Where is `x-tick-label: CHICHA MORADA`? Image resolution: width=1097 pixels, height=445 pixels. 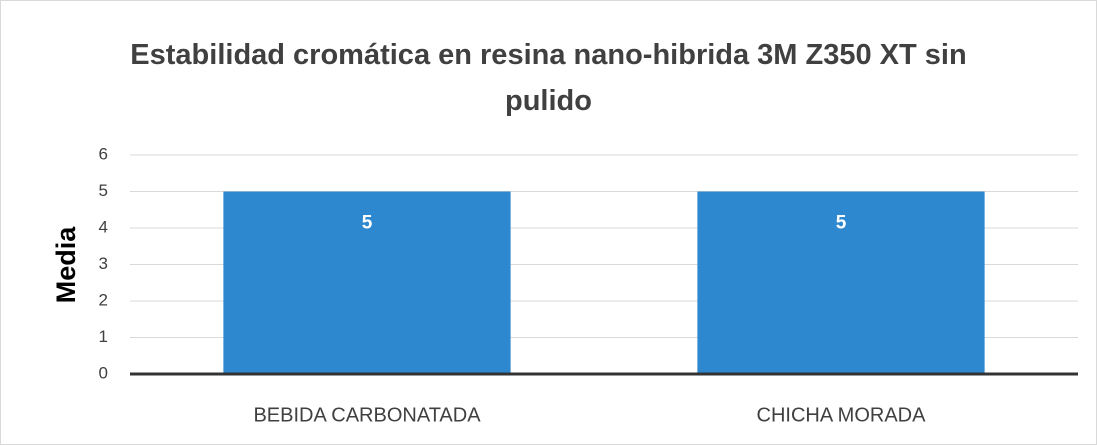 x-tick-label: CHICHA MORADA is located at coordinates (842, 415).